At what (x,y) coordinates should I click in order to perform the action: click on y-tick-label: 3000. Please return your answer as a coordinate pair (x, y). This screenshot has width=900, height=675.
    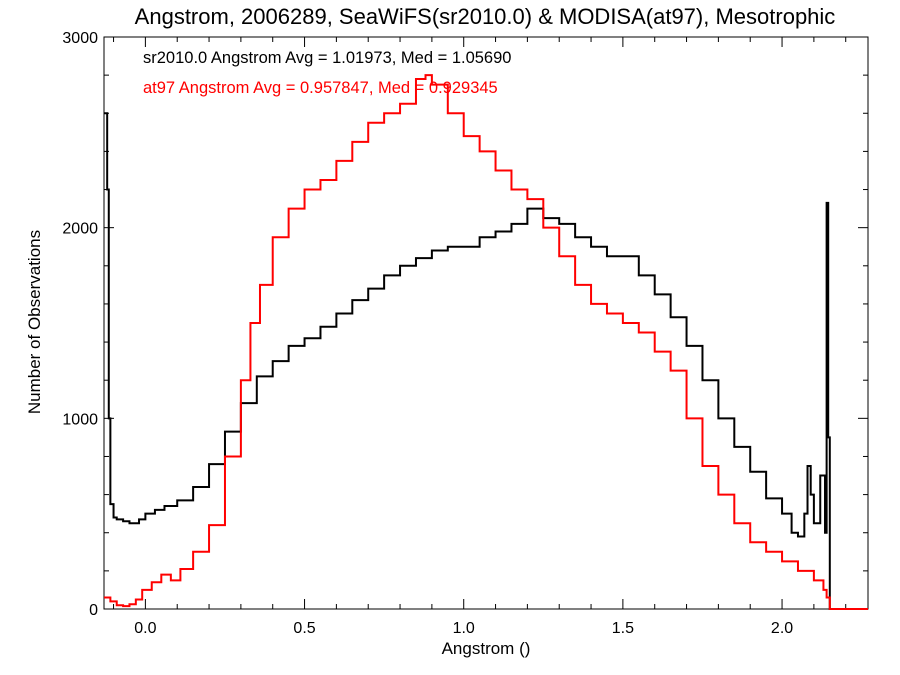
    Looking at the image, I should click on (80, 38).